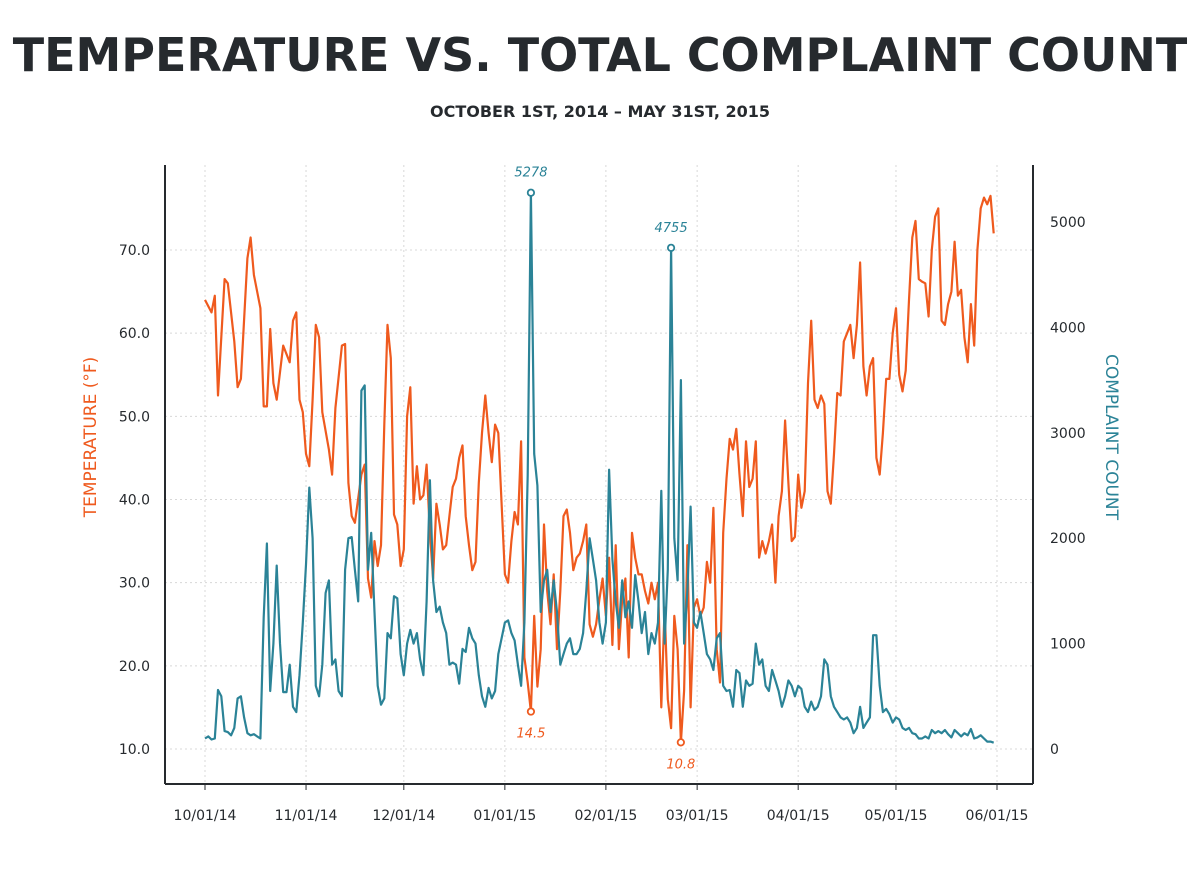 The height and width of the screenshot is (874, 1200). I want to click on temperature-peak-label: 10.8, so click(680, 764).